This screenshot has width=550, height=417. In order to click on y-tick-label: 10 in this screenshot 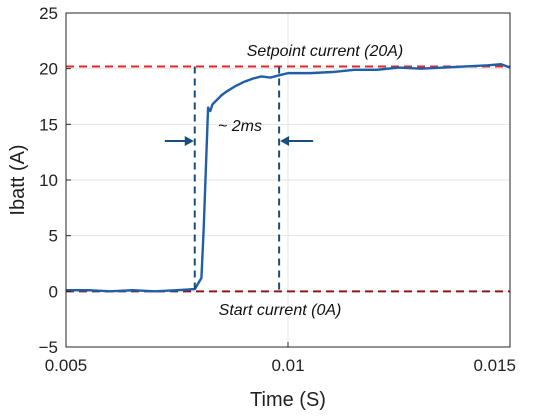, I will do `click(48, 180)`.